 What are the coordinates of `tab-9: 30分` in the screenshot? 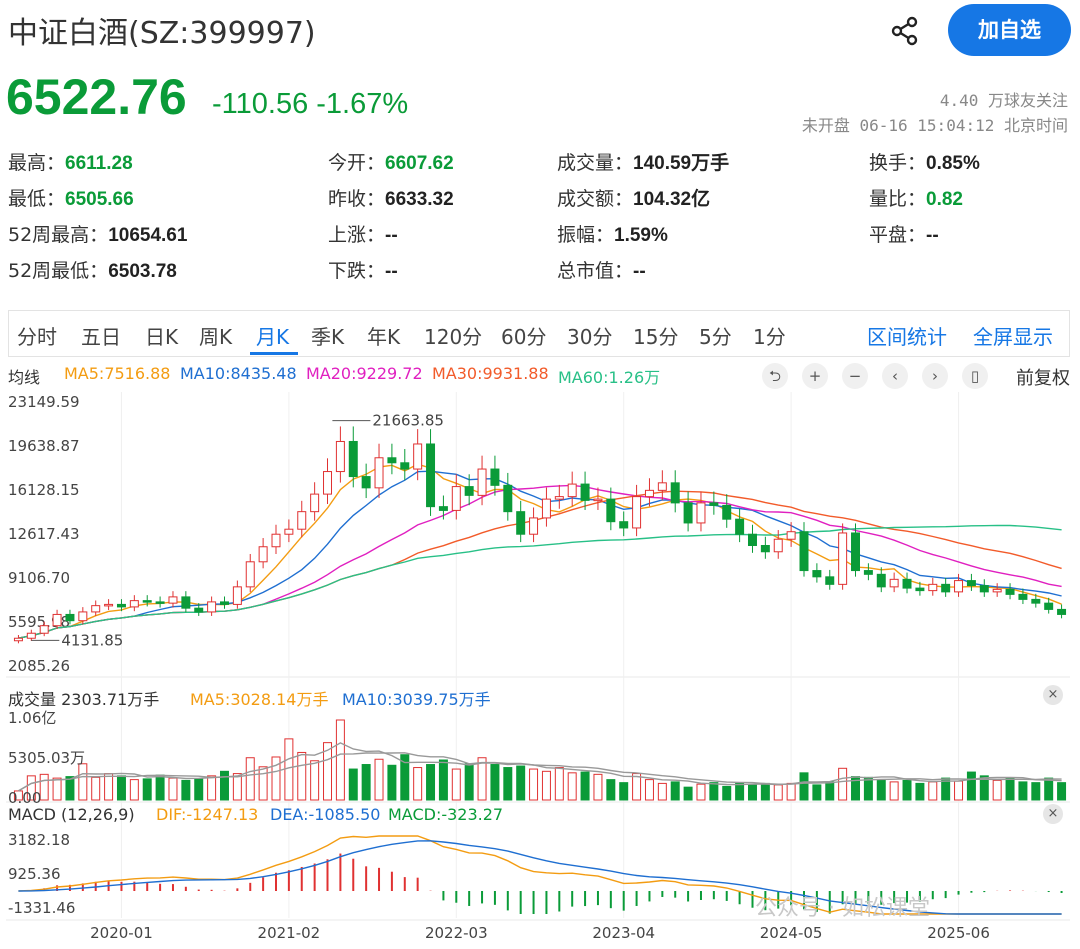 It's located at (590, 337).